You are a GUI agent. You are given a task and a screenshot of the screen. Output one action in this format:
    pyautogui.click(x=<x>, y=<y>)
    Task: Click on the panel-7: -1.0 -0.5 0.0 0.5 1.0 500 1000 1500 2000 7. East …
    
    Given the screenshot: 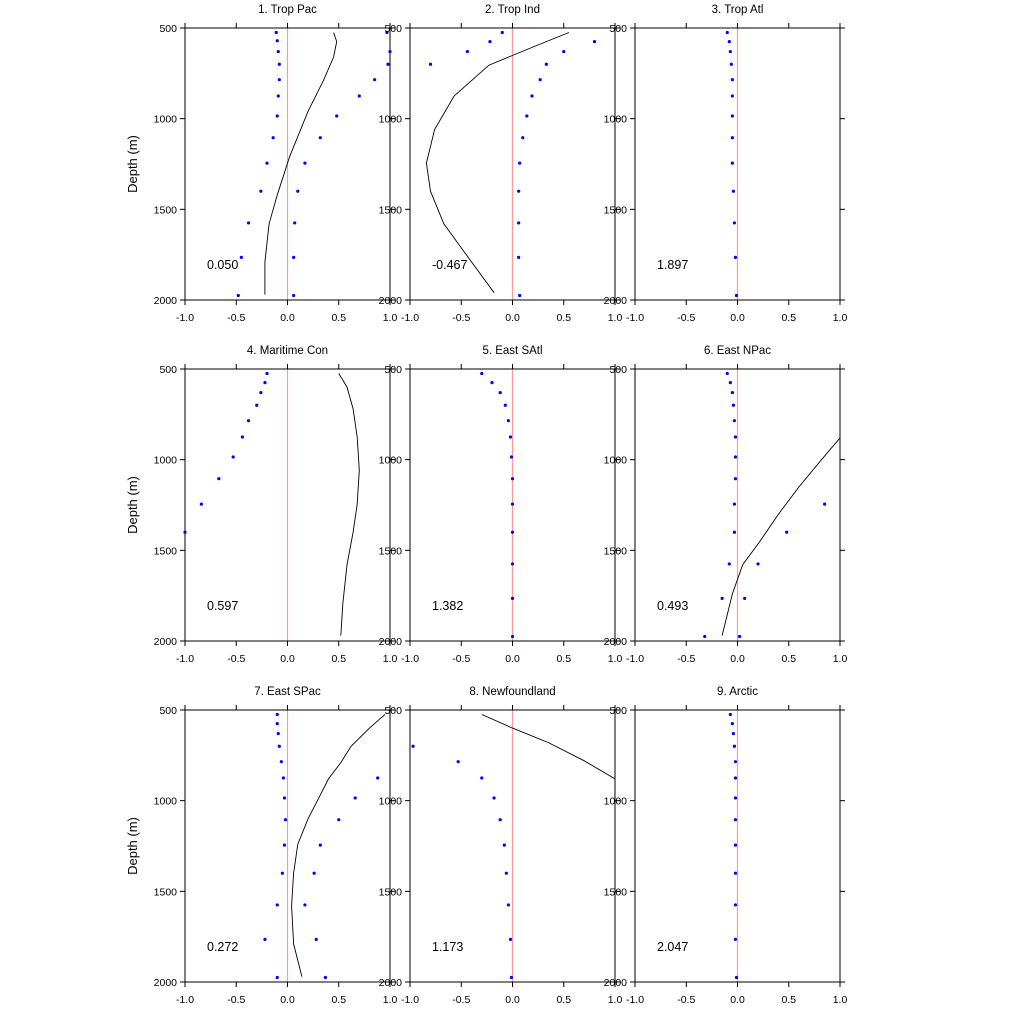 What is the action you would take?
    pyautogui.click(x=261, y=846)
    